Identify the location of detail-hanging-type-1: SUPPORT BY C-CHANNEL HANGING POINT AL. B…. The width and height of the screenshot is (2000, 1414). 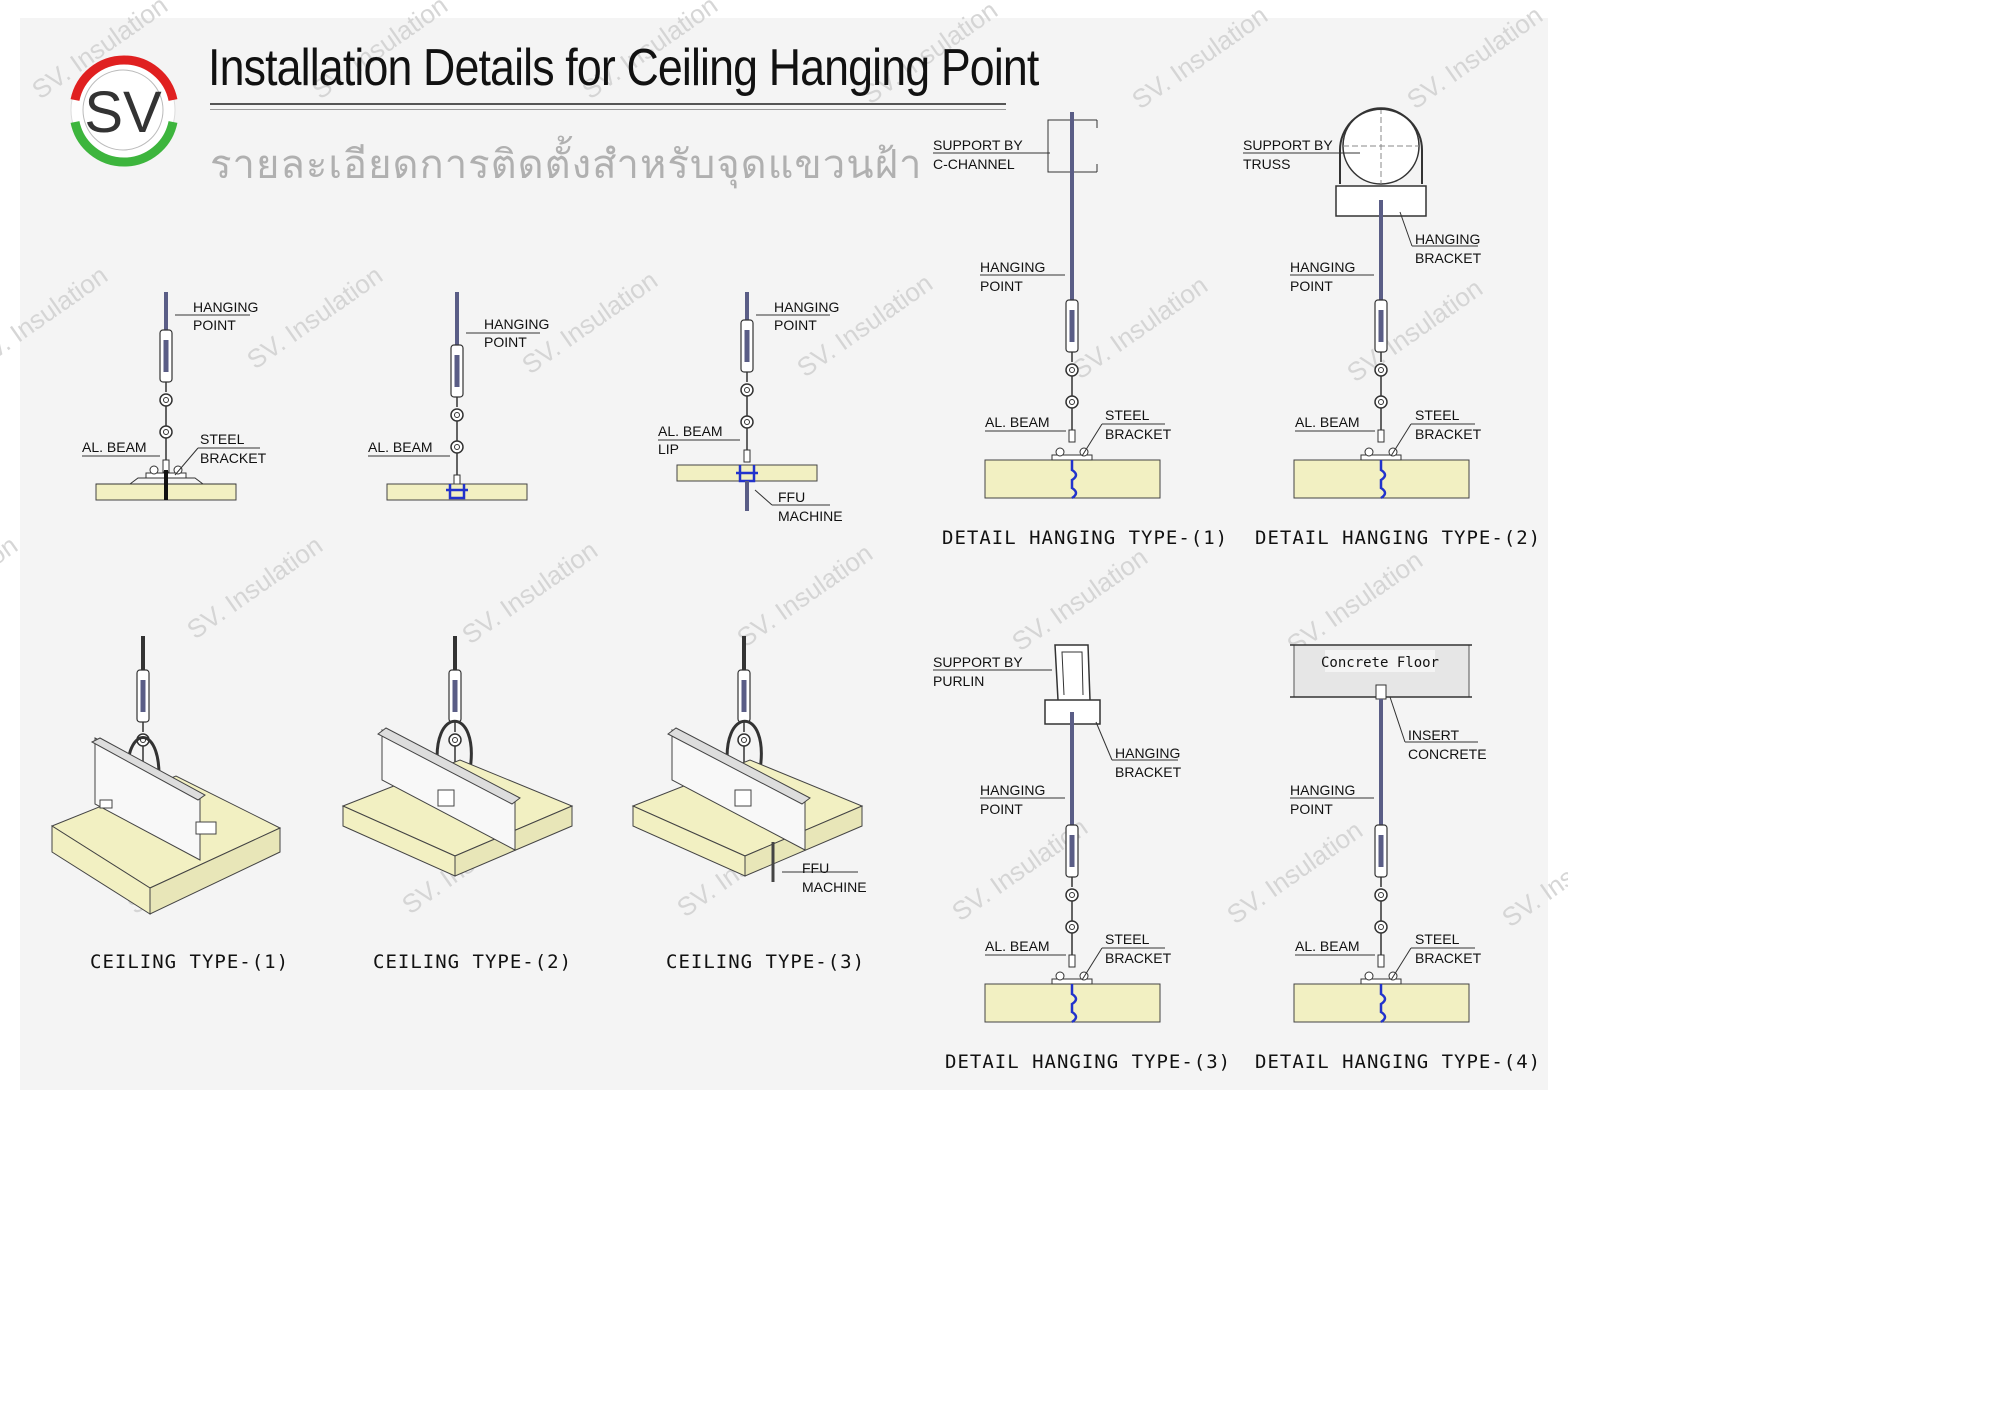
(1080, 330).